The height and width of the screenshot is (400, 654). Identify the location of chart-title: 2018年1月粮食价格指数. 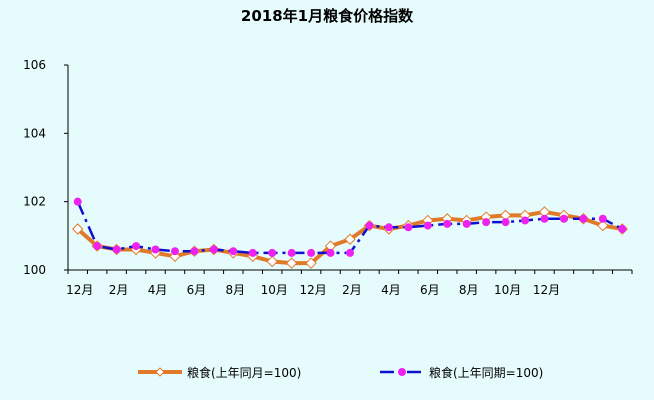
(327, 16).